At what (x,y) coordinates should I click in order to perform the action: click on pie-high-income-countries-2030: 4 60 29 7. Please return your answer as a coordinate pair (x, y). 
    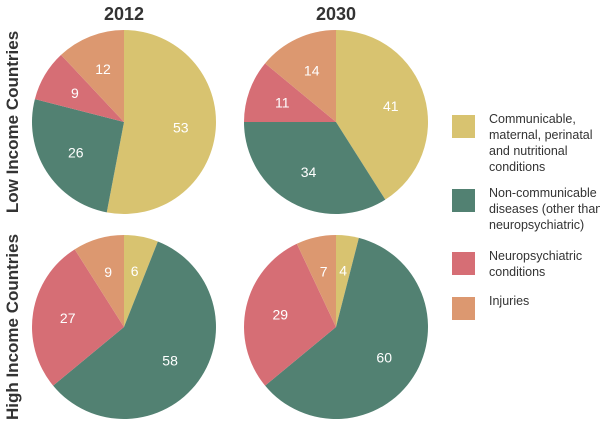
    Looking at the image, I should click on (336, 327).